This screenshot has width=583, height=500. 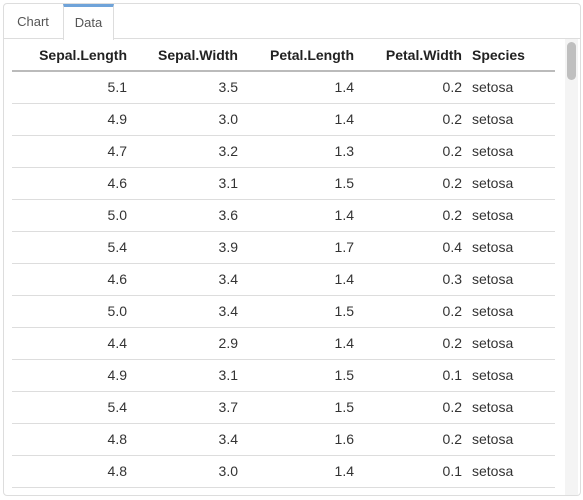 I want to click on table-row: 4.6 3.1 1.5 0.2 setosa, so click(x=283, y=183).